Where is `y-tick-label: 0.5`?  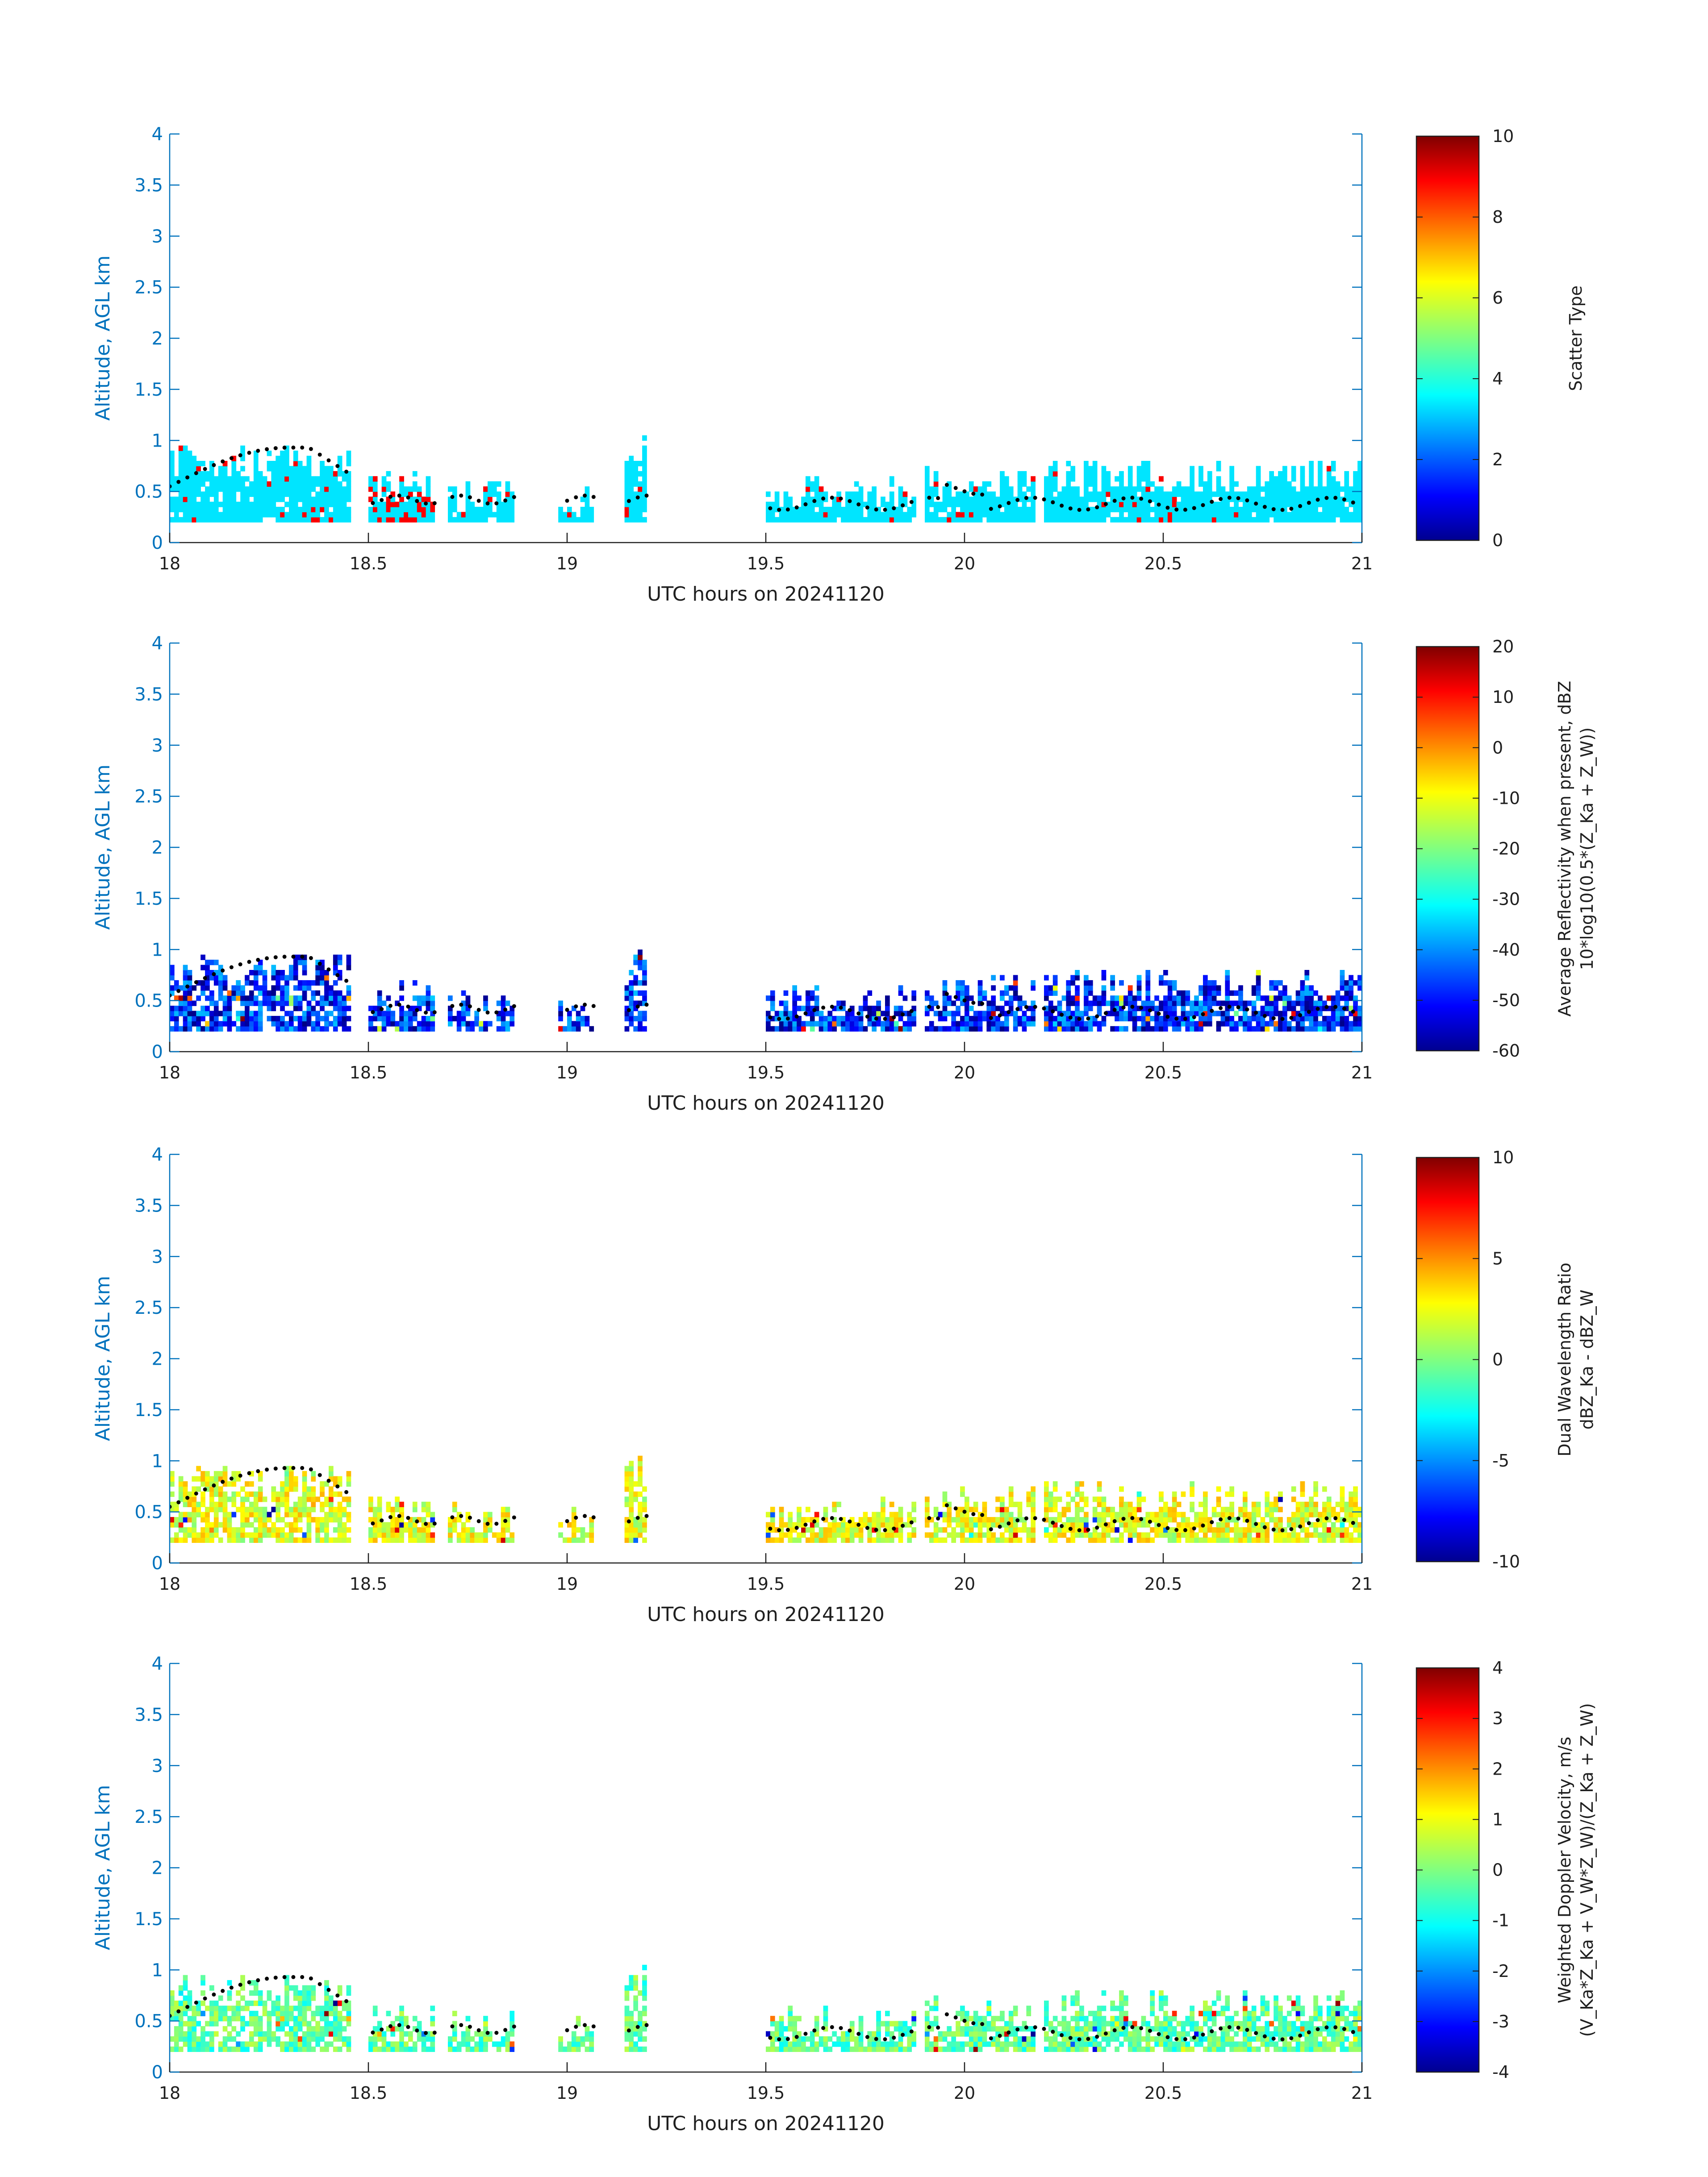
y-tick-label: 0.5 is located at coordinates (148, 1512).